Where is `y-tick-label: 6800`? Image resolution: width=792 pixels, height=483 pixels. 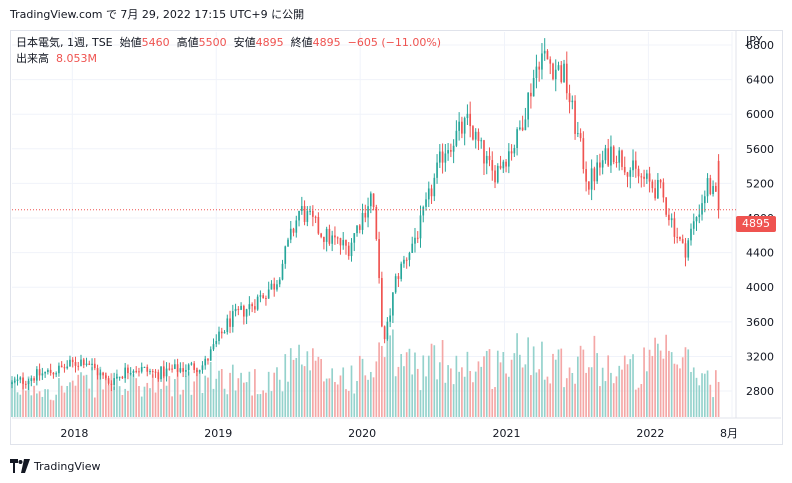
y-tick-label: 6800 is located at coordinates (760, 45).